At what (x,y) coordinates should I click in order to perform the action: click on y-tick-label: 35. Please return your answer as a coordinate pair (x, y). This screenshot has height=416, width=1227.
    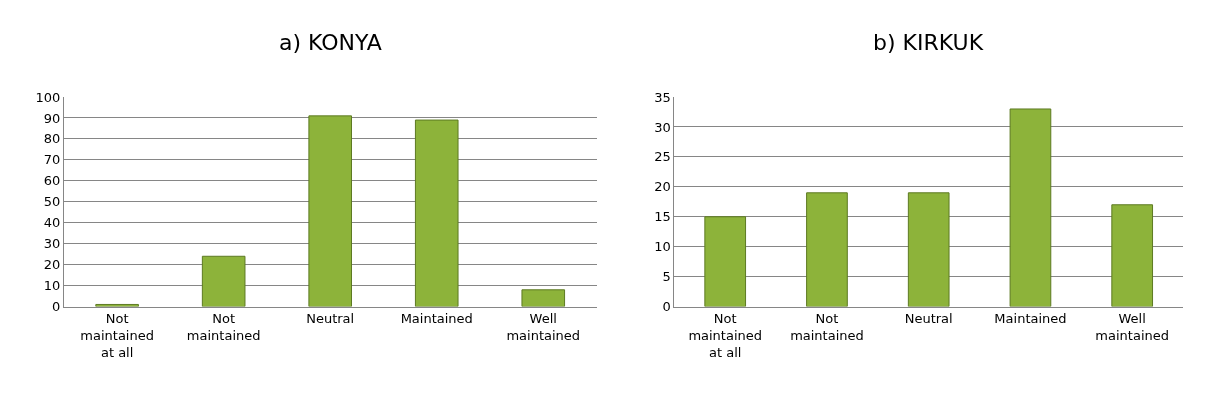
    Looking at the image, I should click on (662, 97).